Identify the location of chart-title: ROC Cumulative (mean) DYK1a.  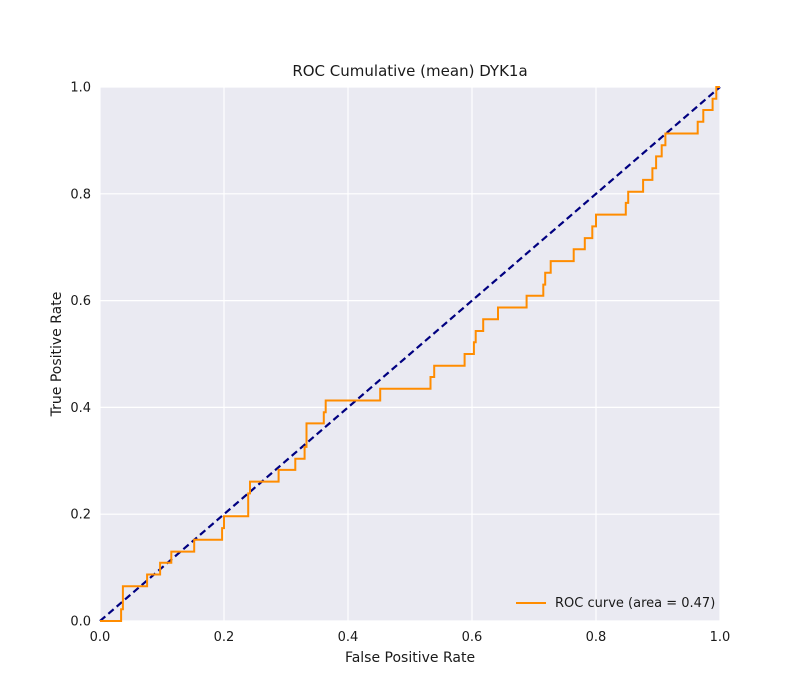
(409, 71).